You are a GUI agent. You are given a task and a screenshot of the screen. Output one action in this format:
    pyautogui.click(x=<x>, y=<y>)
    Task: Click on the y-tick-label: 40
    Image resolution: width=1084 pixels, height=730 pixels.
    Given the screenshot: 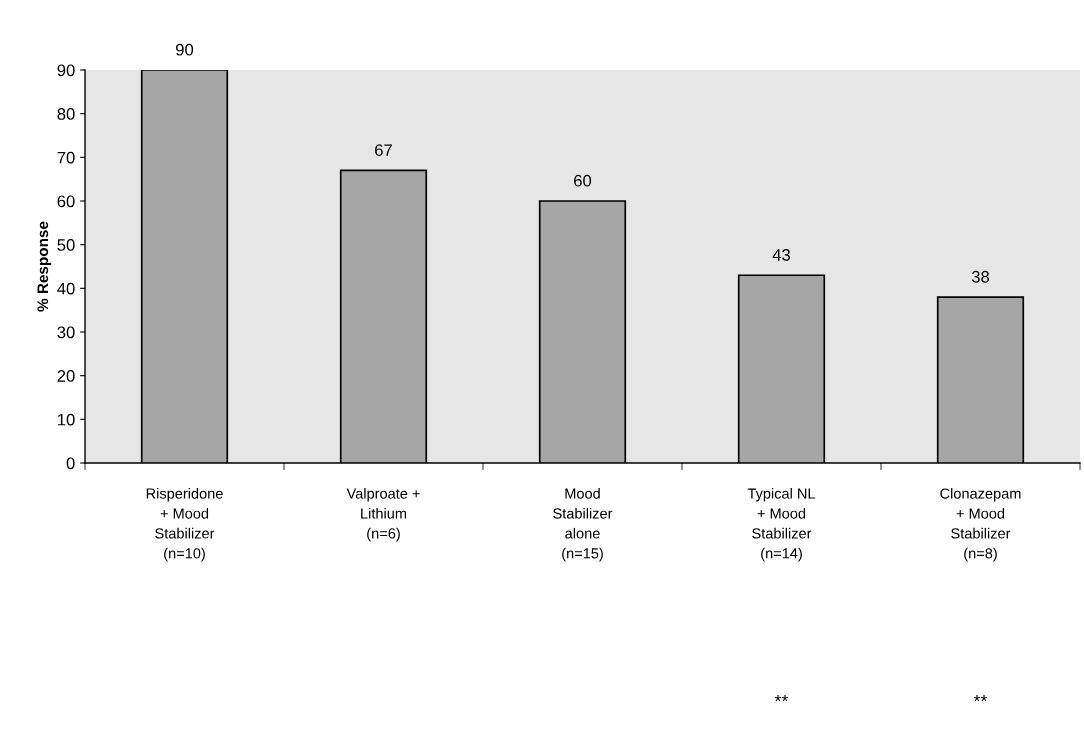 What is the action you would take?
    pyautogui.click(x=66, y=288)
    